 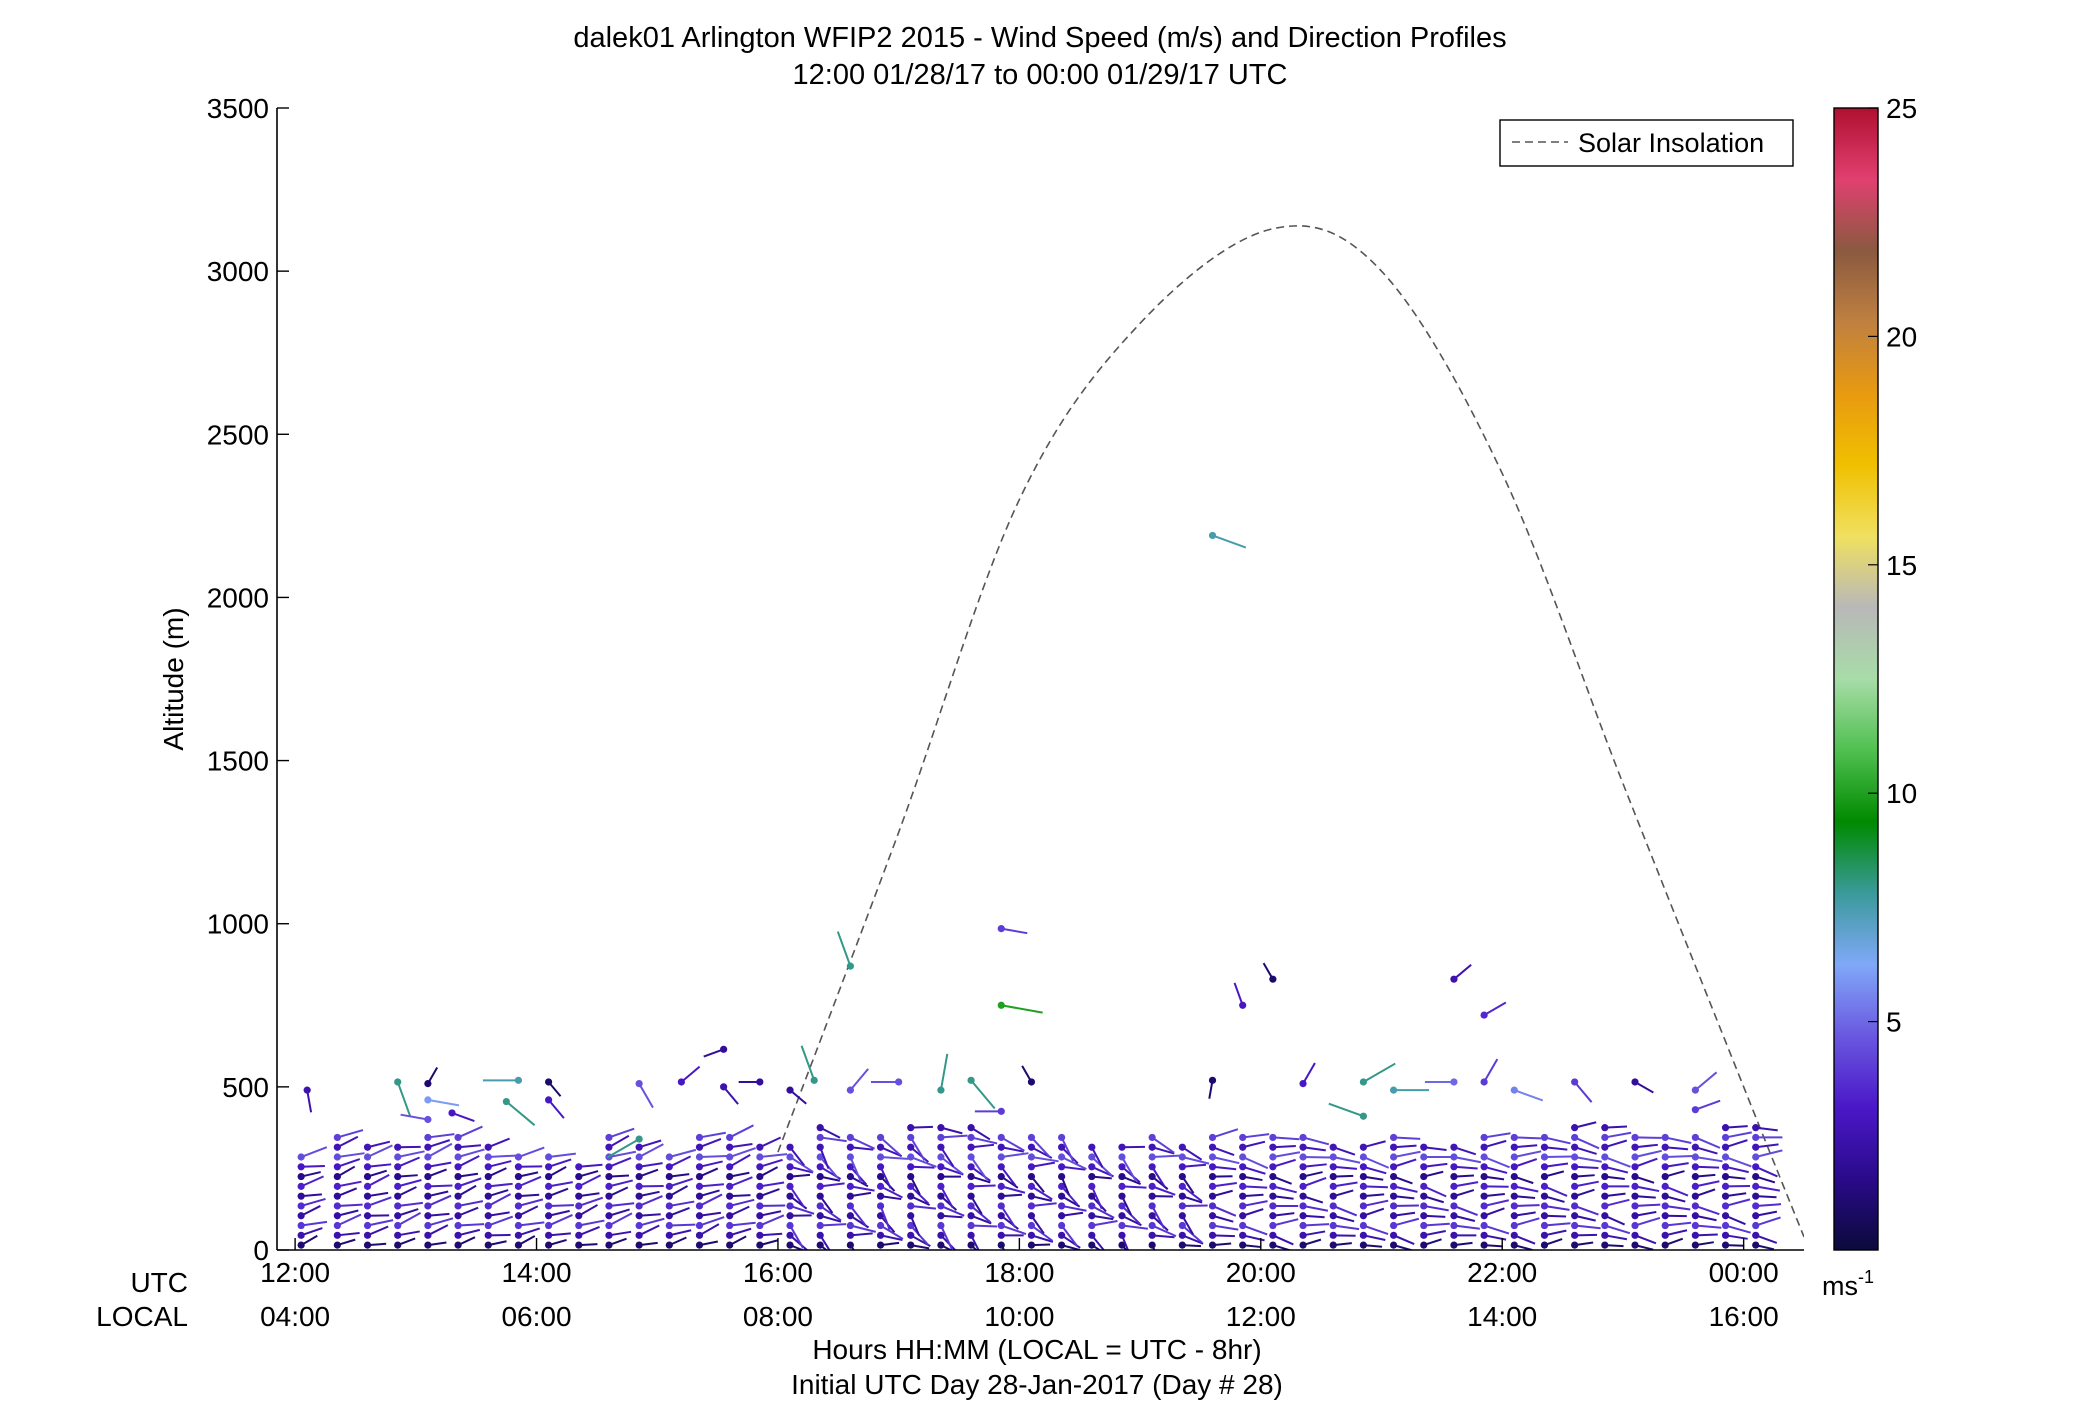 I want to click on x-tick-label-utc: 14:00, so click(x=536, y=1272).